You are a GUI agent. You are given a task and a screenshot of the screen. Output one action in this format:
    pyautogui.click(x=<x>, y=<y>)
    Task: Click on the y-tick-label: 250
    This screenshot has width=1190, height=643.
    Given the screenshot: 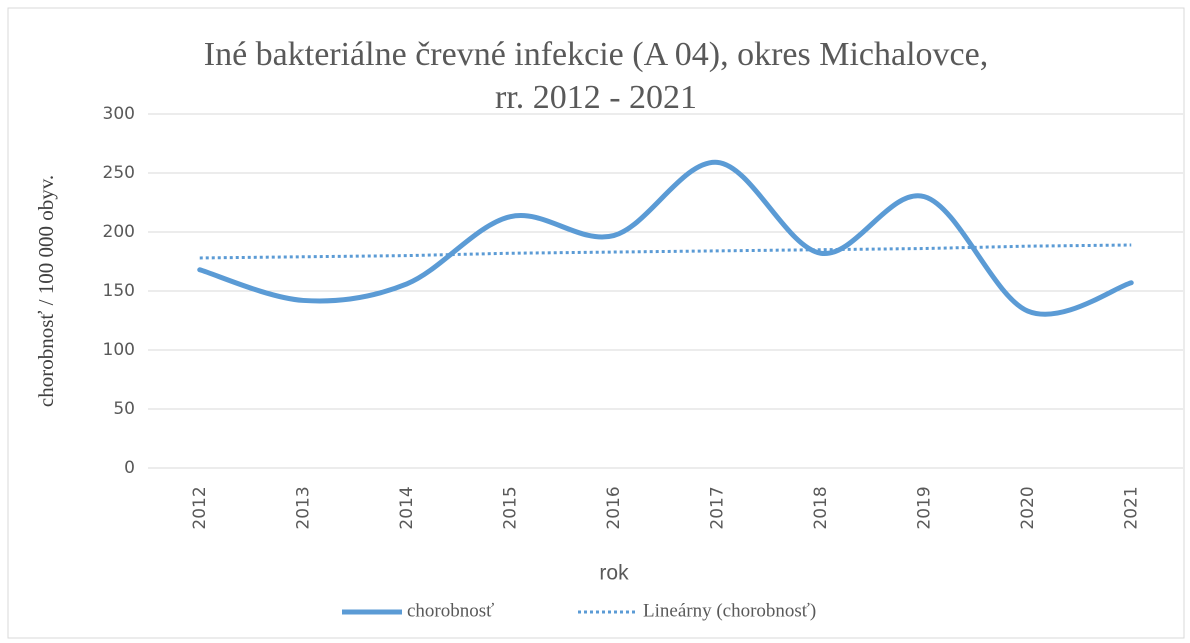 What is the action you would take?
    pyautogui.click(x=119, y=173)
    